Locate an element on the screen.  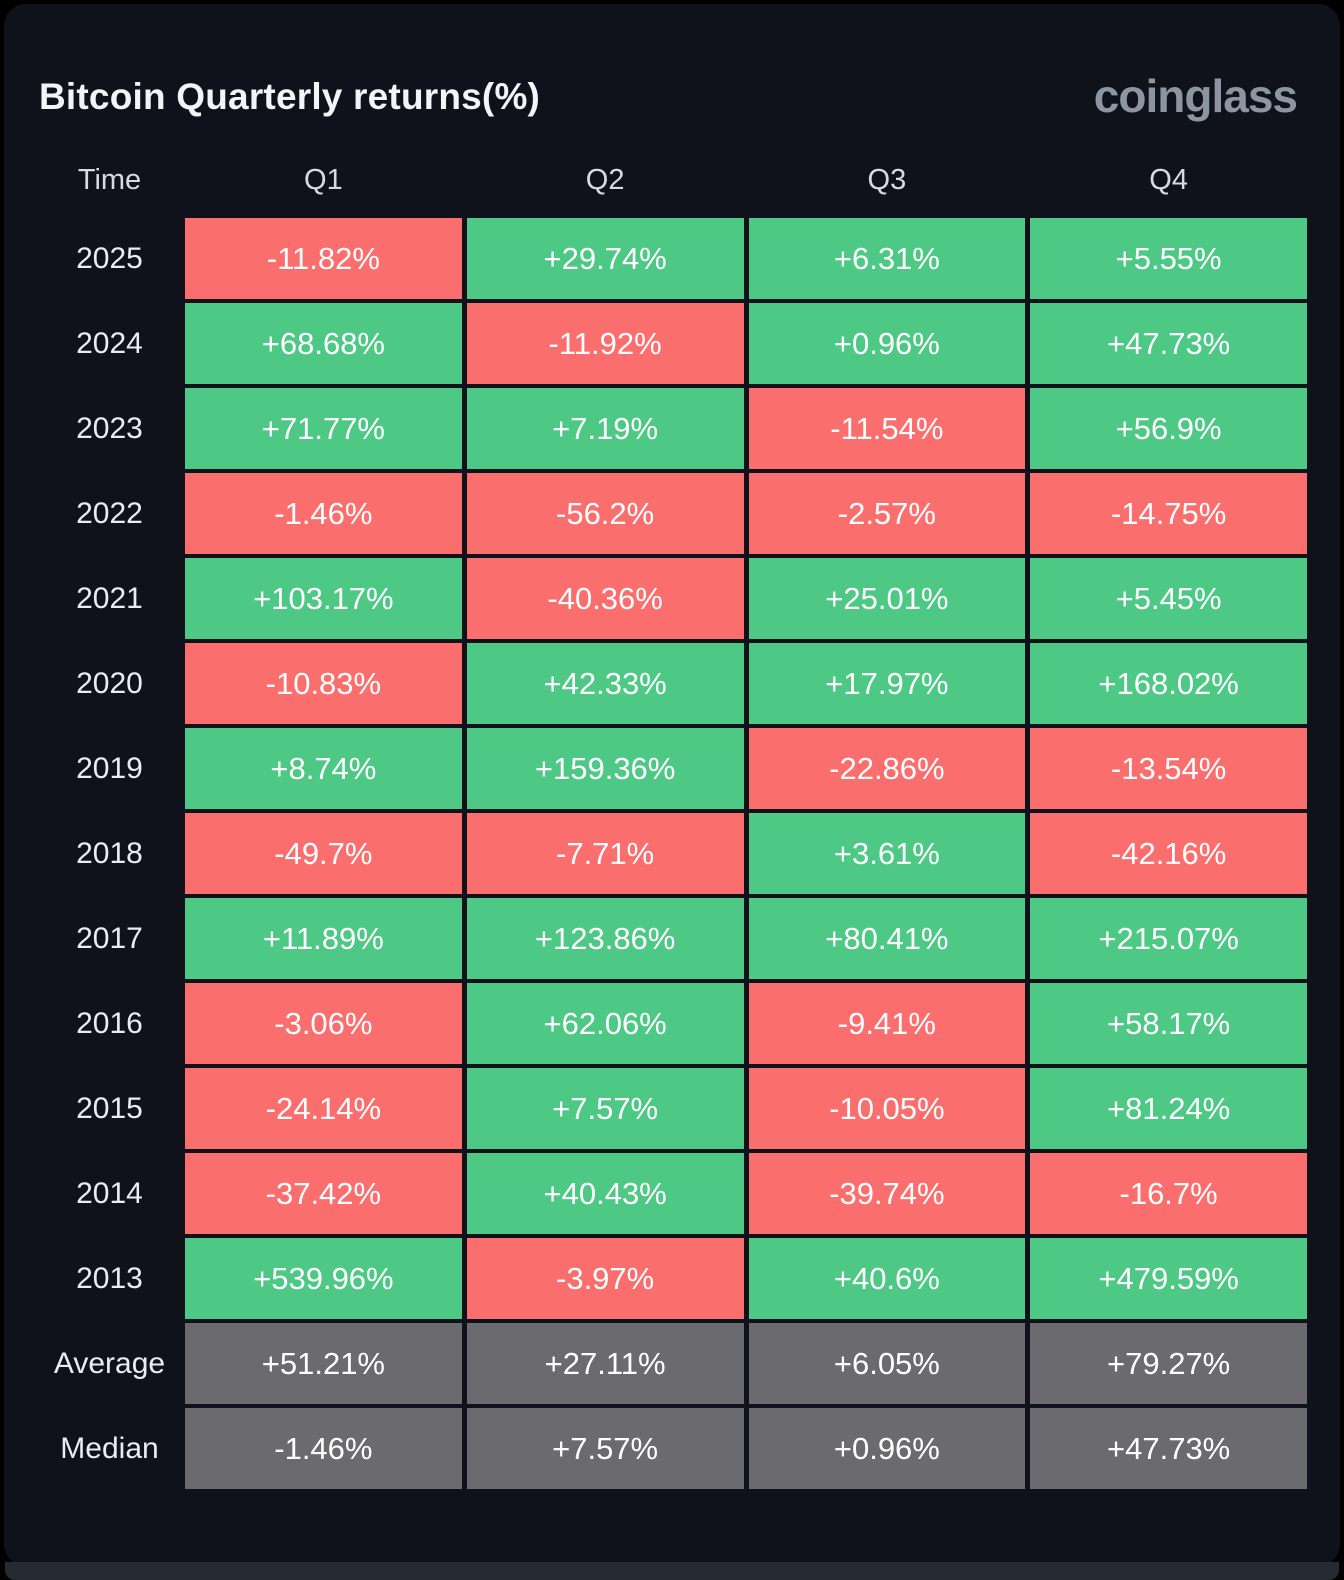
return-cell: -40.36% is located at coordinates (605, 598).